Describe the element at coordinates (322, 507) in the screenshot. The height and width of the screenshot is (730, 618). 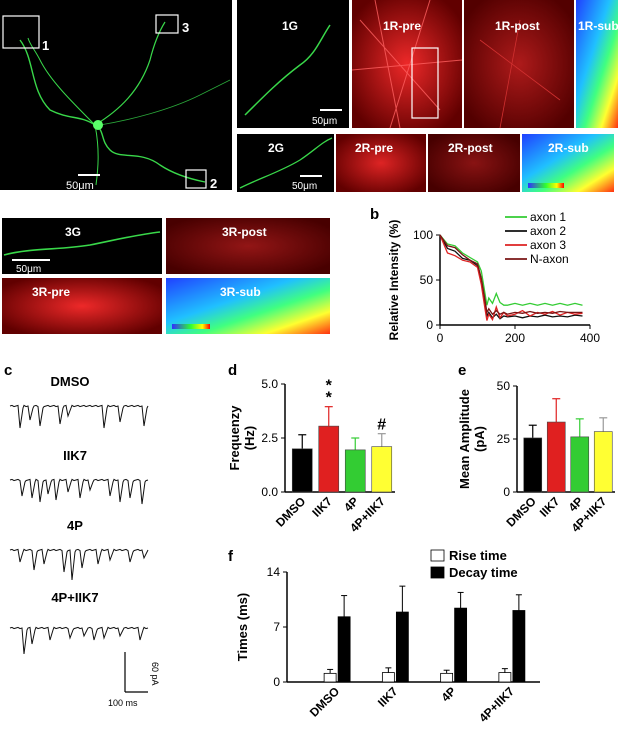
I see `d-x-tick-label: IIK7` at that location.